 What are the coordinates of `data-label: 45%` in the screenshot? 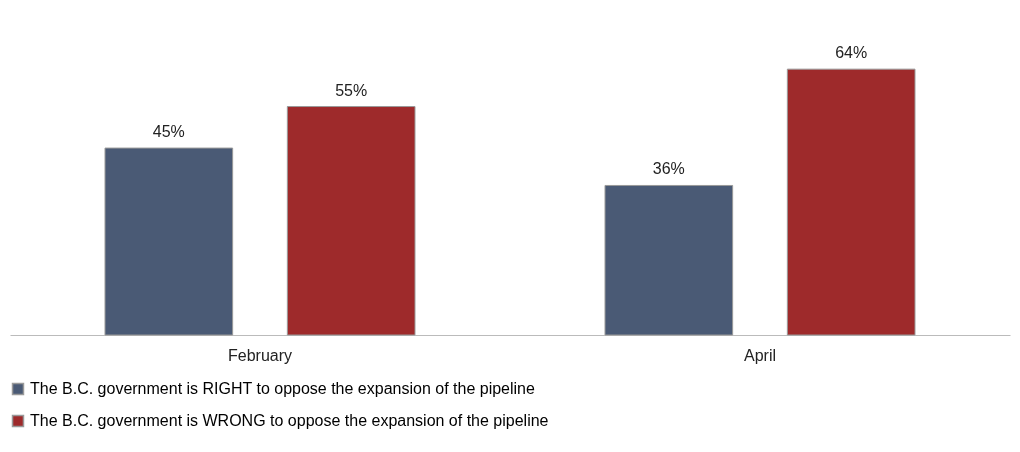 It's located at (168, 132).